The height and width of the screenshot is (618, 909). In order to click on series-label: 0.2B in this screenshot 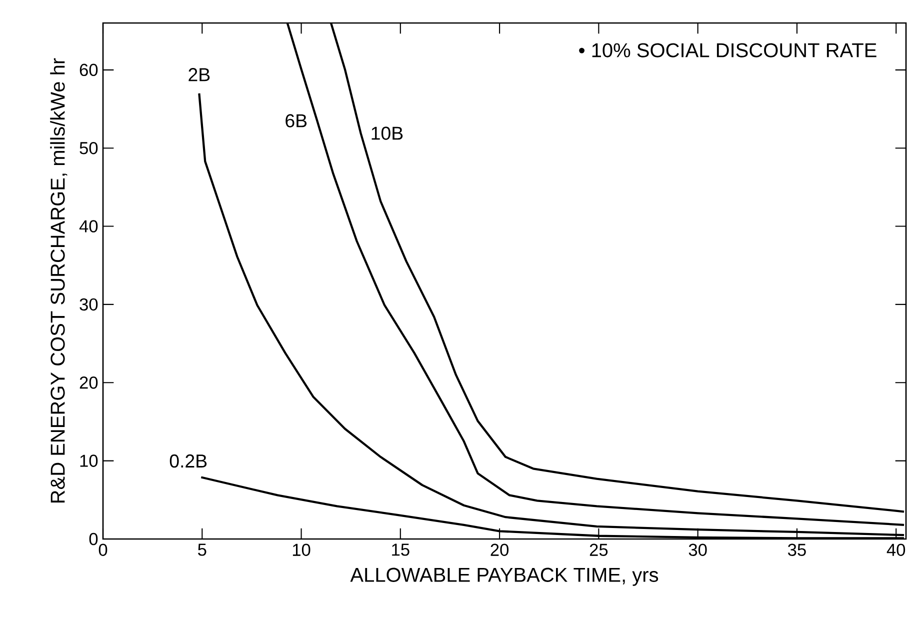, I will do `click(188, 461)`.